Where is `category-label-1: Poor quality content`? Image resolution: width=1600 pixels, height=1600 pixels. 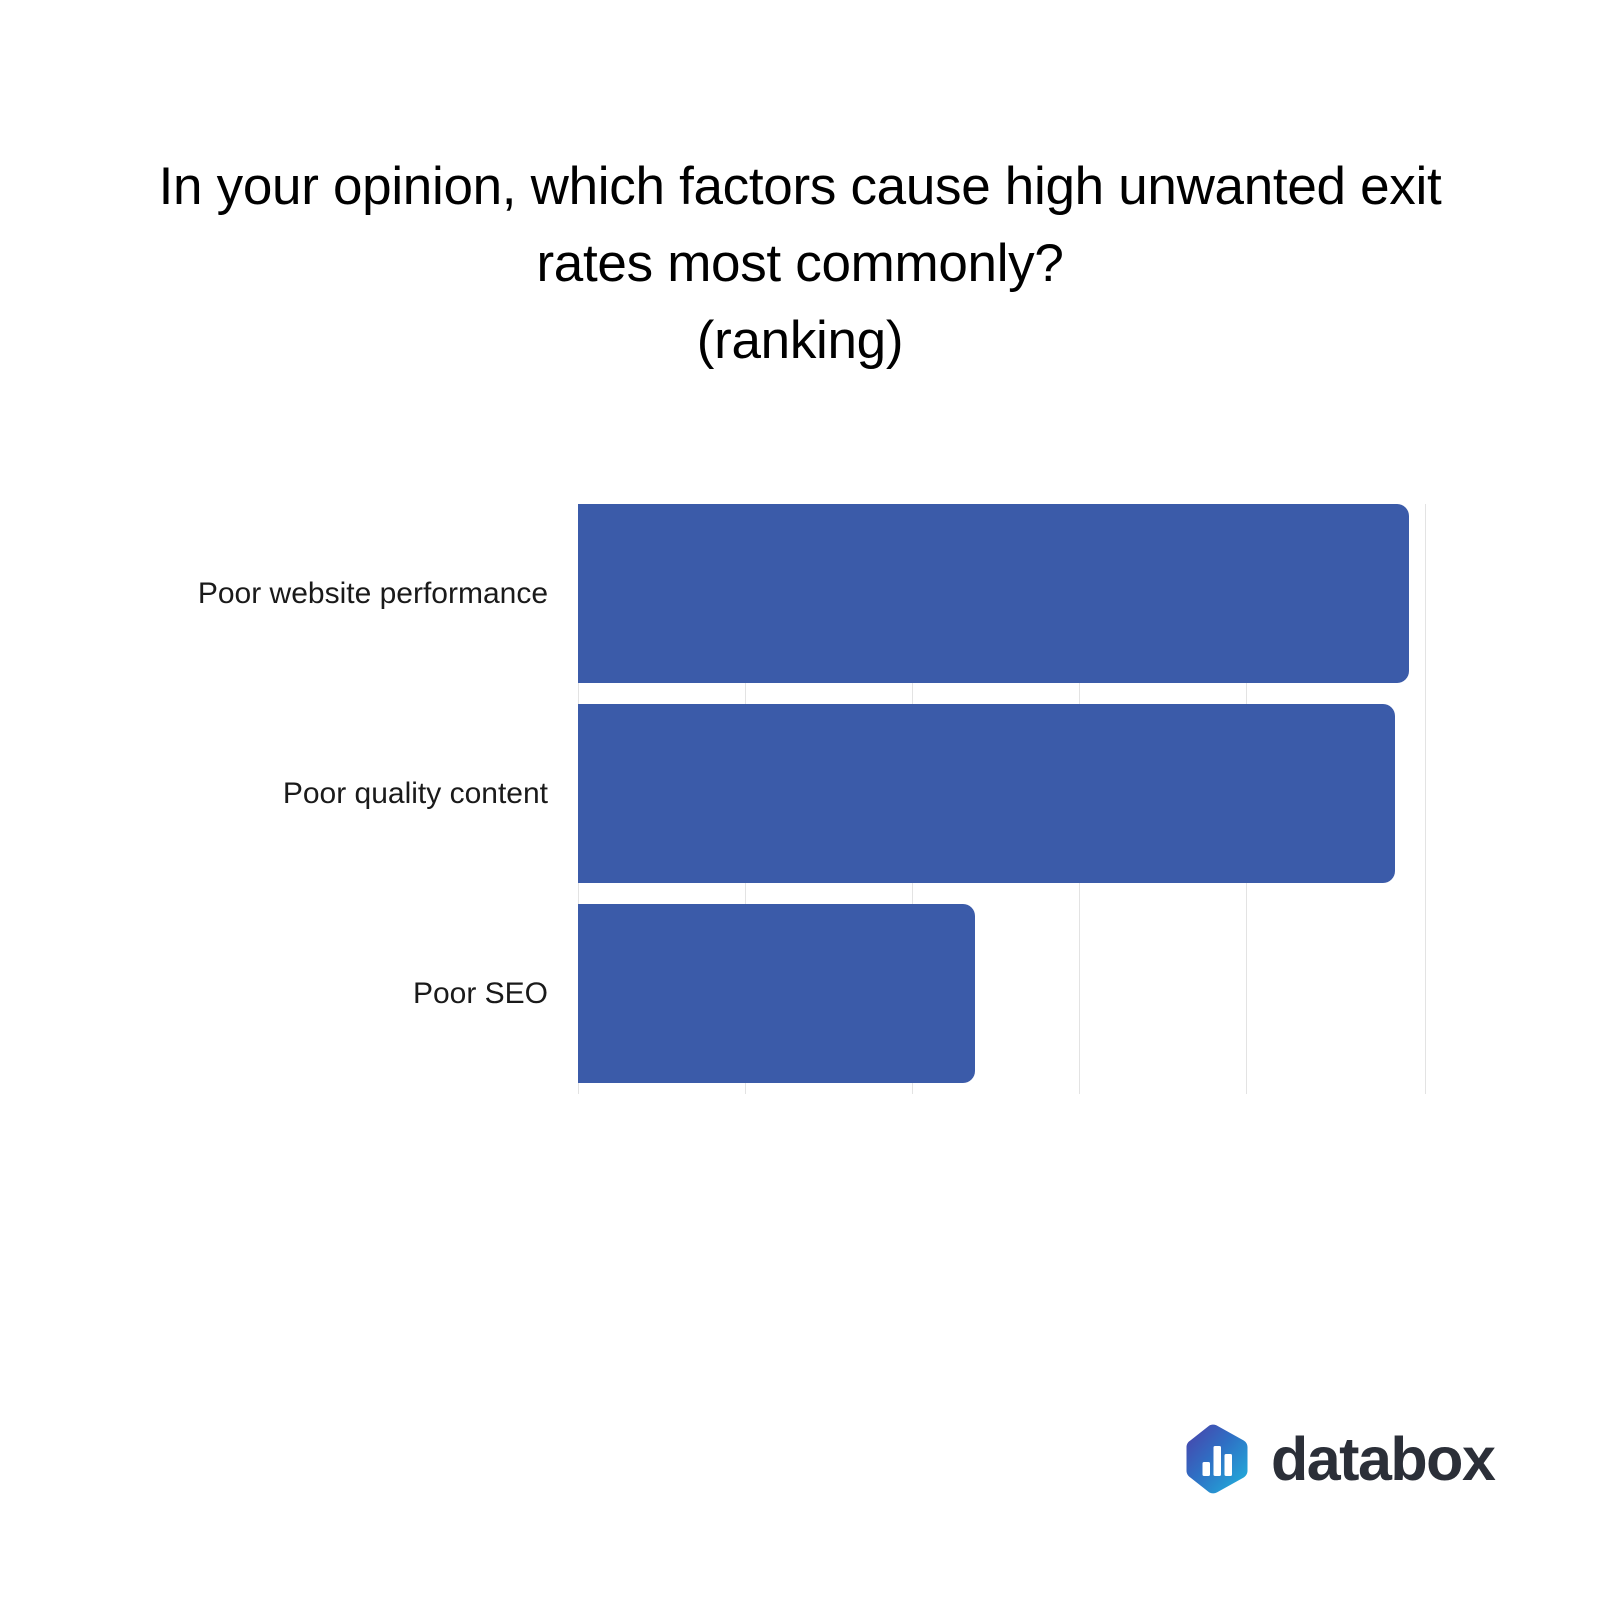 category-label-1: Poor quality content is located at coordinates (415, 793).